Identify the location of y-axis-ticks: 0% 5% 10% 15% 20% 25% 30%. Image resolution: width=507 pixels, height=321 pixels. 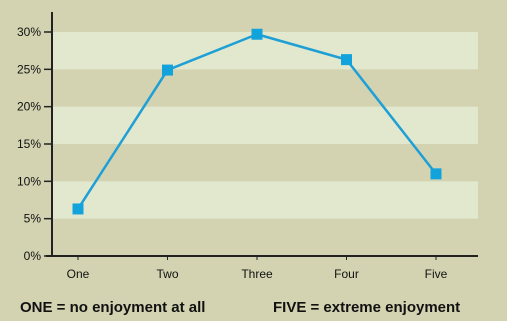
(34, 144).